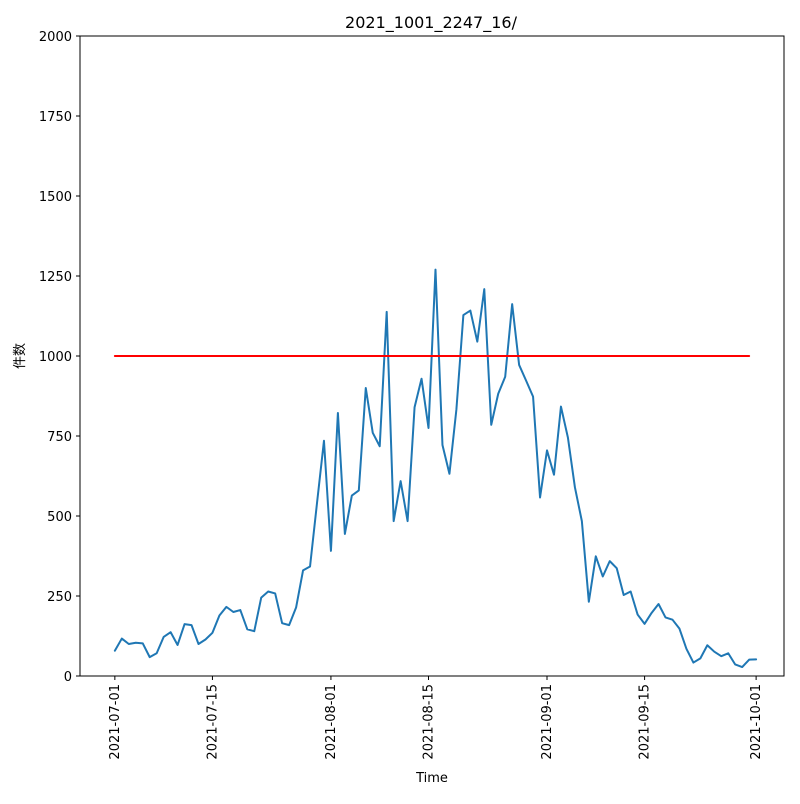 This screenshot has width=800, height=804. What do you see at coordinates (68, 677) in the screenshot?
I see `y-tick-label: 0` at bounding box center [68, 677].